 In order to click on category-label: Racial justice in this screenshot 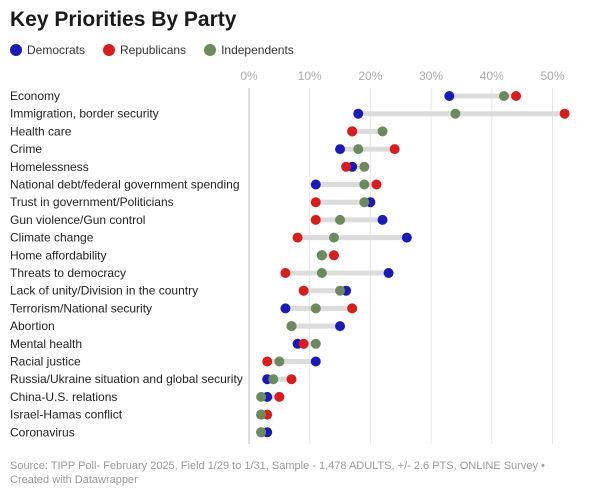, I will do `click(45, 362)`.